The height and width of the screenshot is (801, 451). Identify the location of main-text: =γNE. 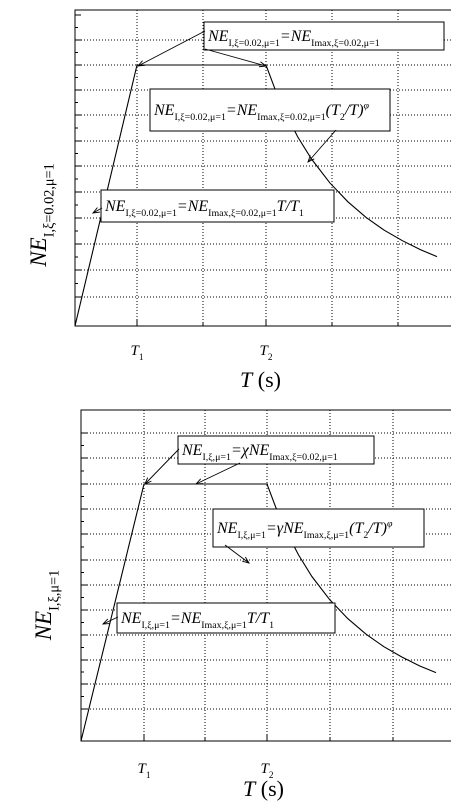
(285, 528).